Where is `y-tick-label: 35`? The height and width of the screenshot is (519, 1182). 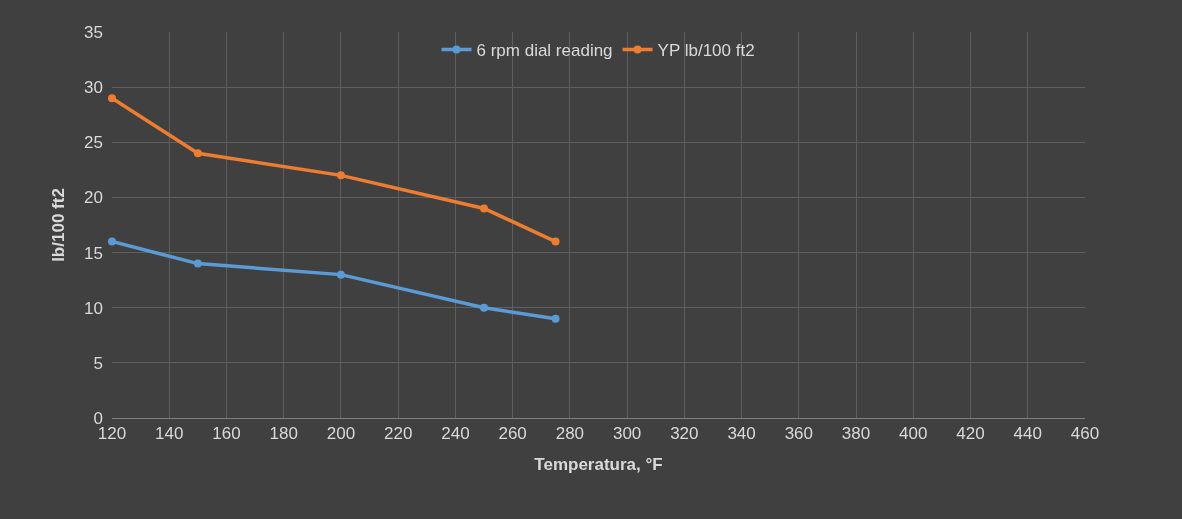 y-tick-label: 35 is located at coordinates (93, 32).